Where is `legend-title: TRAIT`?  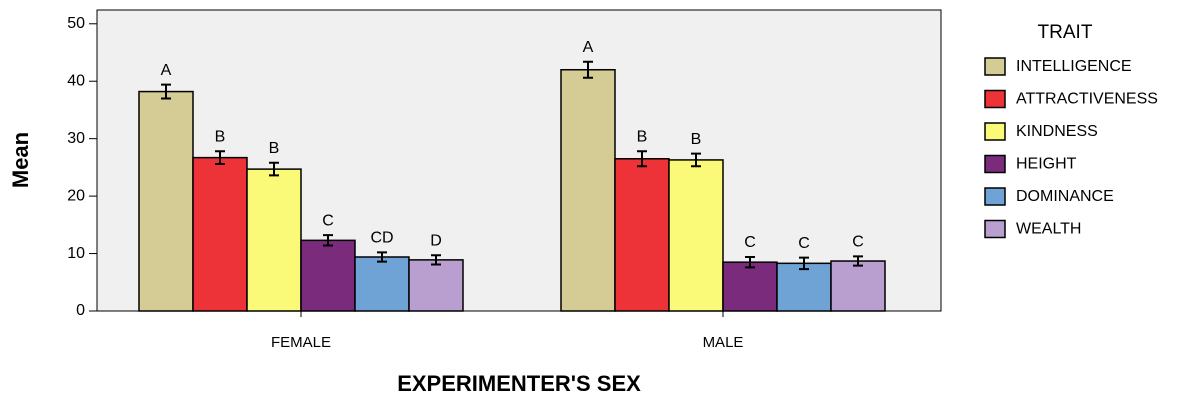
legend-title: TRAIT is located at coordinates (1065, 32).